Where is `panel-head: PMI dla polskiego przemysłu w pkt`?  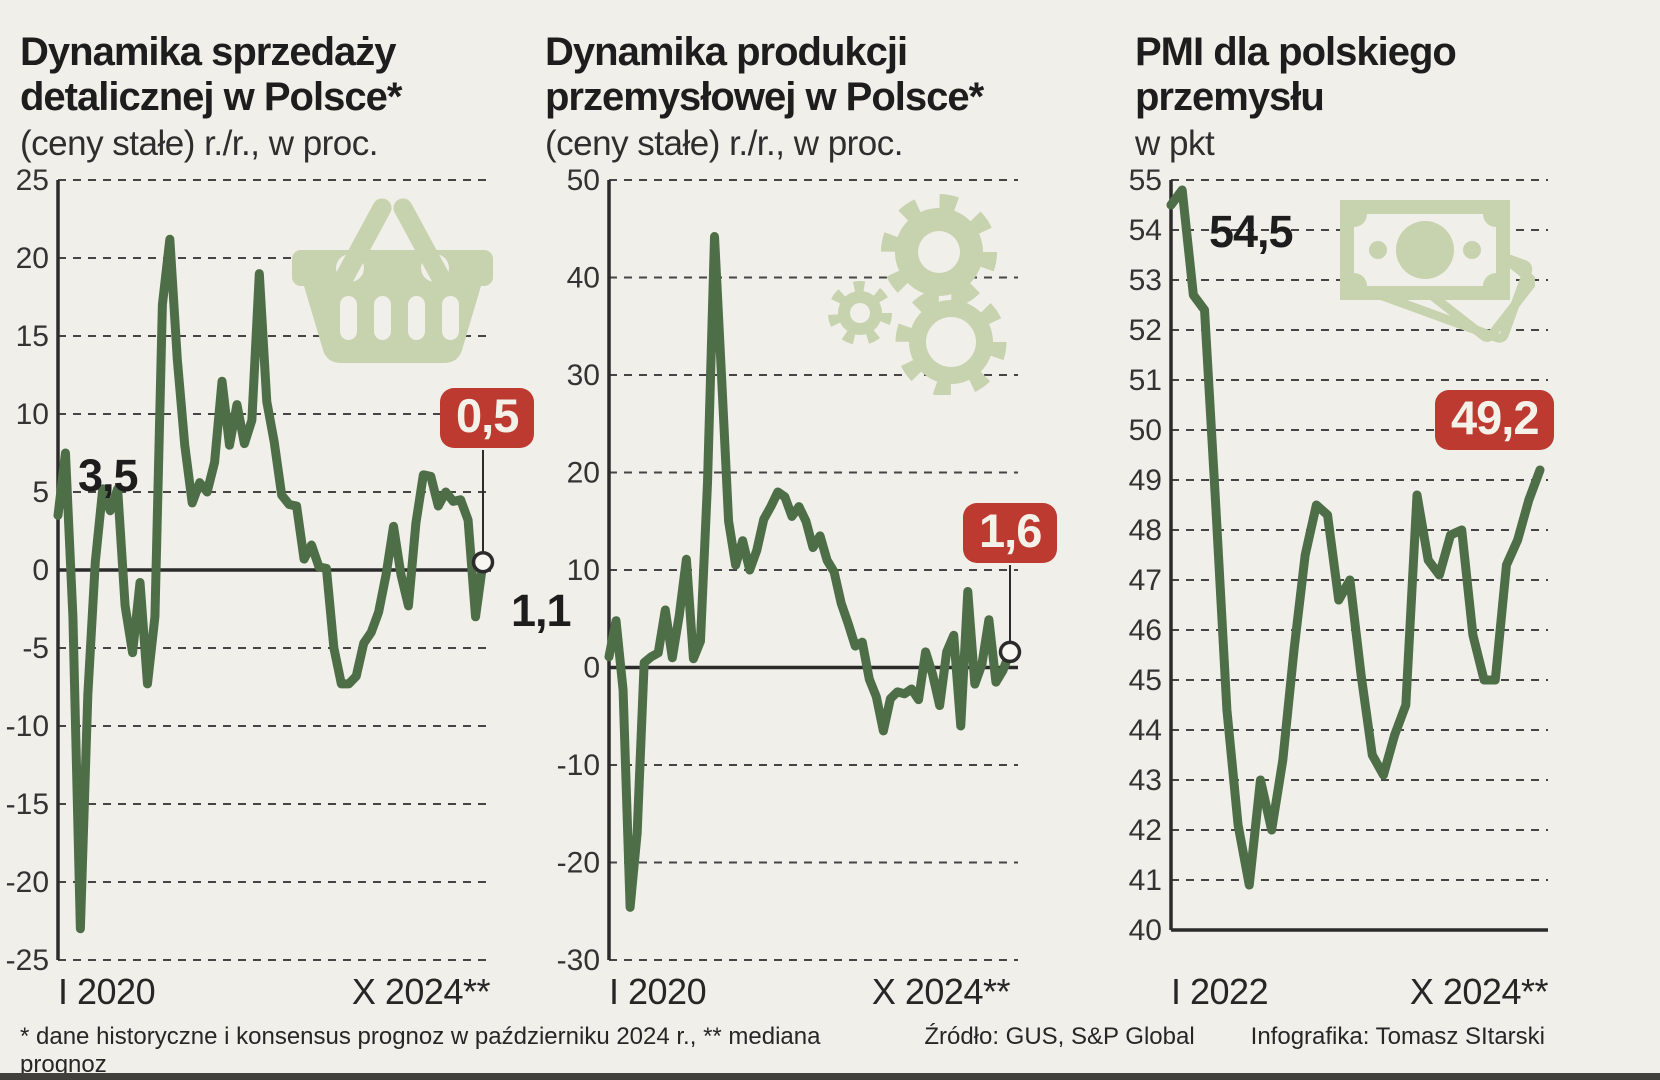 panel-head: PMI dla polskiego przemysłu w pkt is located at coordinates (1370, 101).